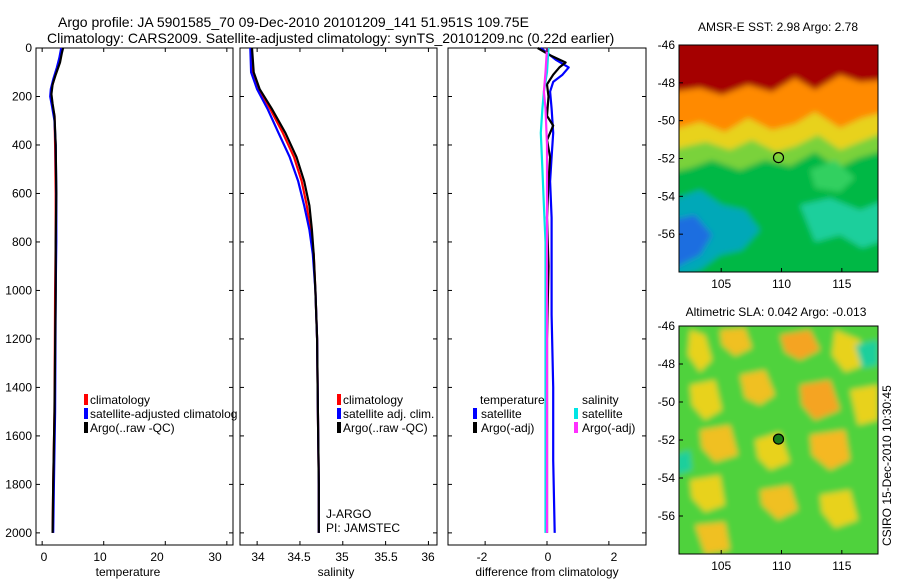 The width and height of the screenshot is (900, 580). I want to click on sla-map-ticks: 105 110 115 -46 -48 -50 -52 -54 -56, so click(755, 446).